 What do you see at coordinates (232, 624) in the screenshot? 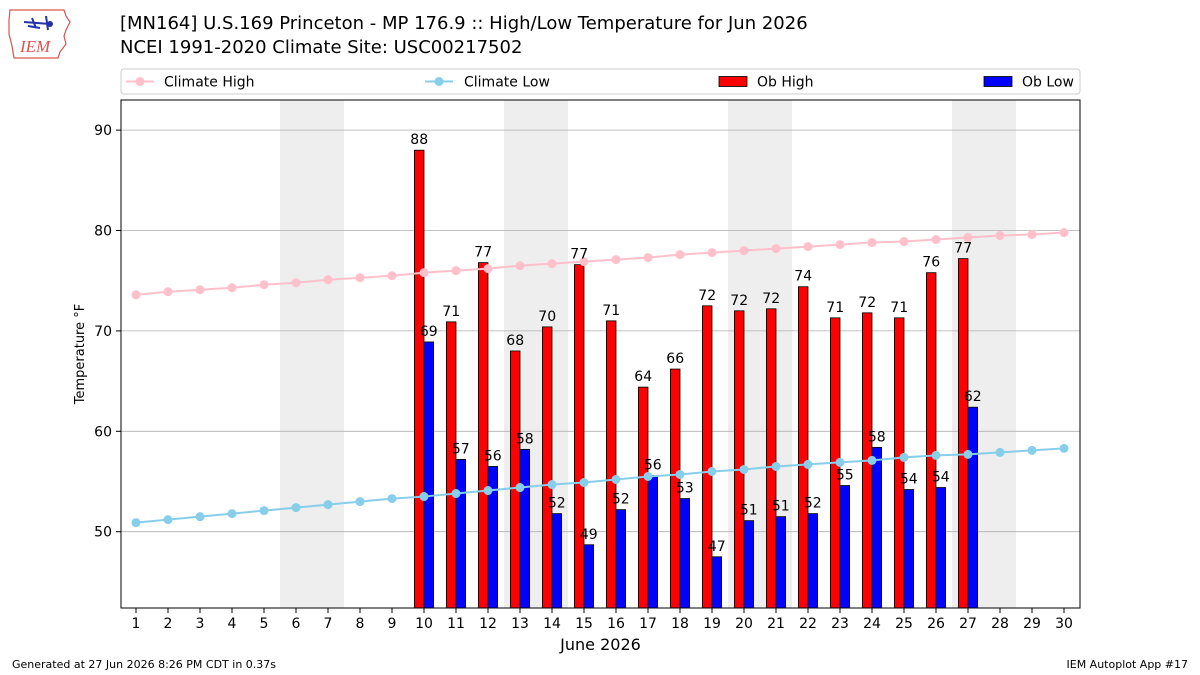
I see `x-tick-label: 4` at bounding box center [232, 624].